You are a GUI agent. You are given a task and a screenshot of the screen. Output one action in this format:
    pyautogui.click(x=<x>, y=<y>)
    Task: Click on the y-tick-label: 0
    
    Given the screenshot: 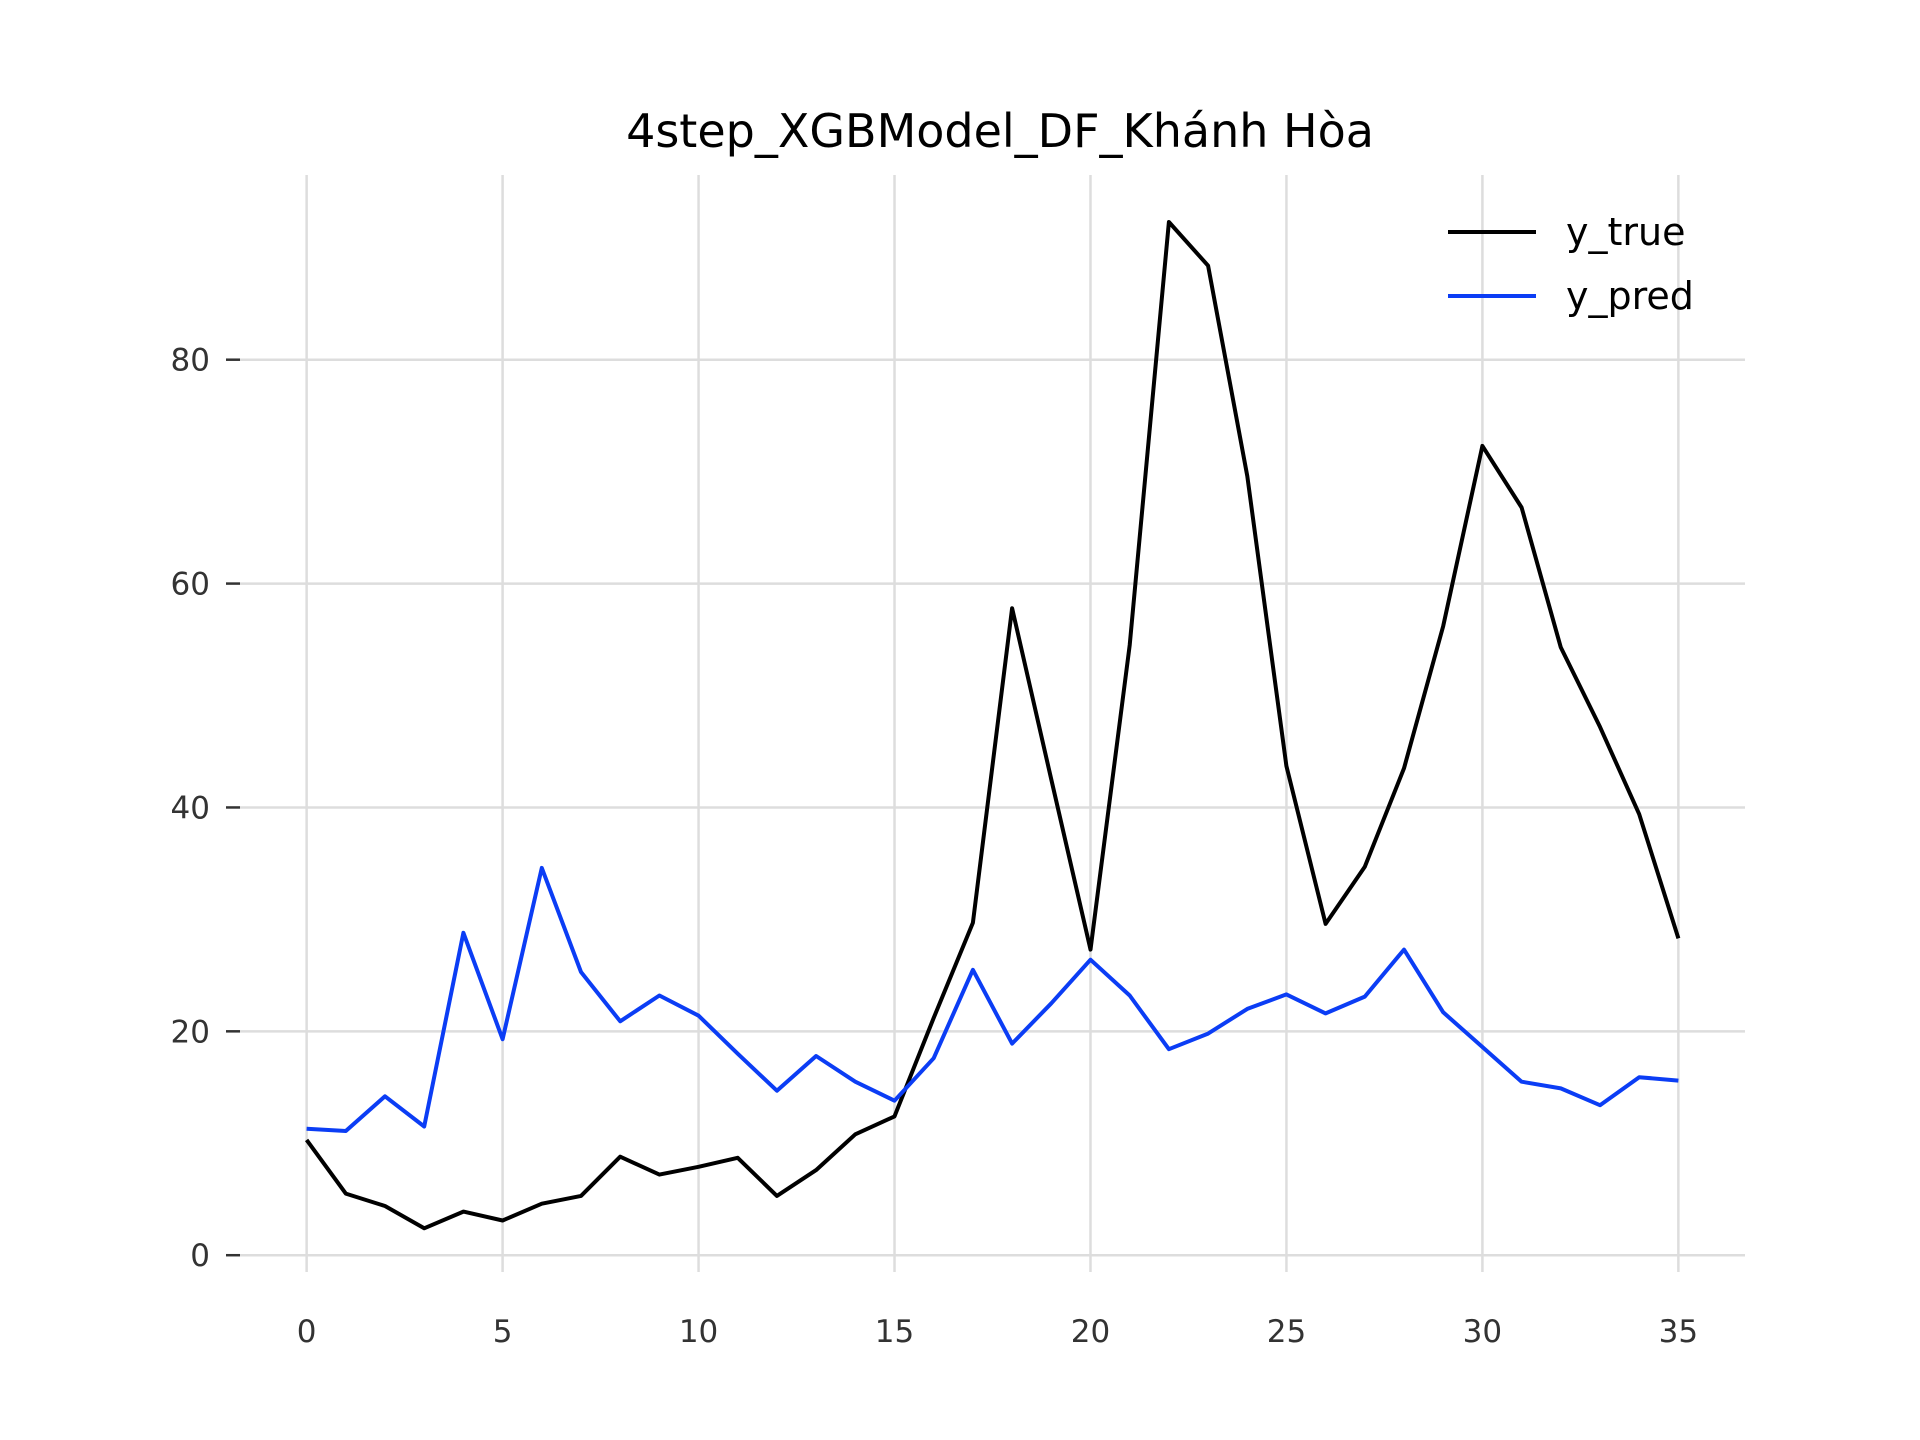 What is the action you would take?
    pyautogui.click(x=200, y=1256)
    